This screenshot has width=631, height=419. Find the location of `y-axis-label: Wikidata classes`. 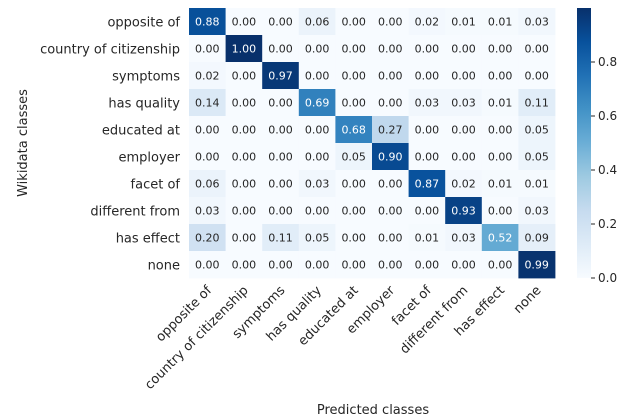

y-axis-label: Wikidata classes is located at coordinates (23, 143).